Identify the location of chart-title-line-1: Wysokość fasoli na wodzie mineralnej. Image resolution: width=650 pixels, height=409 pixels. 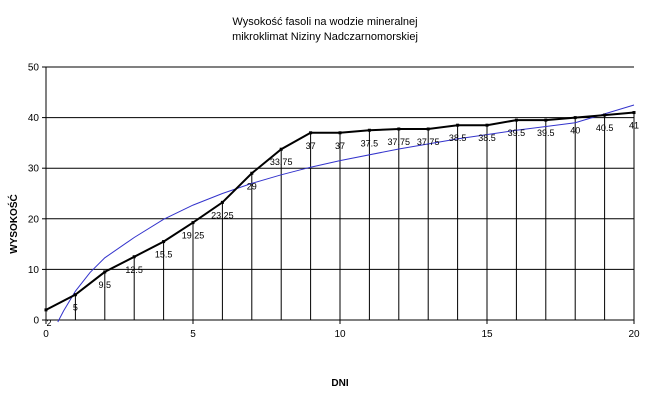
(324, 22).